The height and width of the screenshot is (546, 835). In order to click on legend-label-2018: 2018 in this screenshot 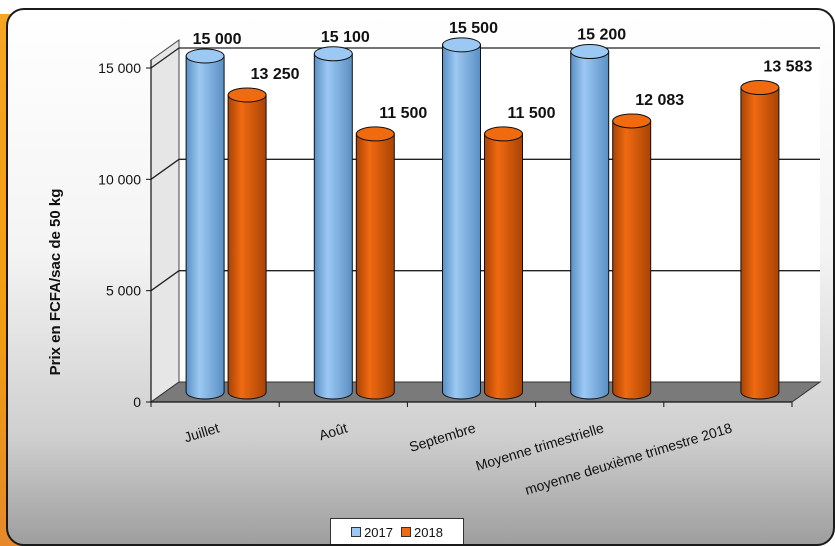, I will do `click(428, 532)`.